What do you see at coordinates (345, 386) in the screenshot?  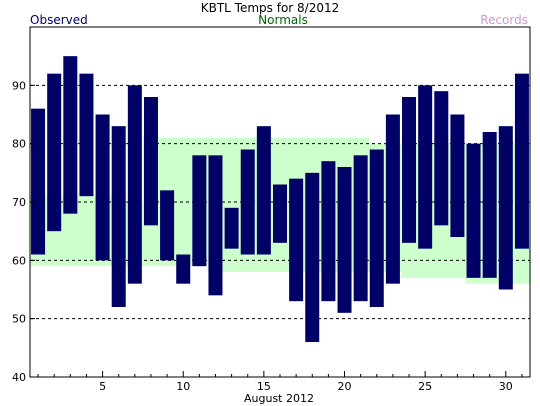 I see `x-tick-label: 20` at bounding box center [345, 386].